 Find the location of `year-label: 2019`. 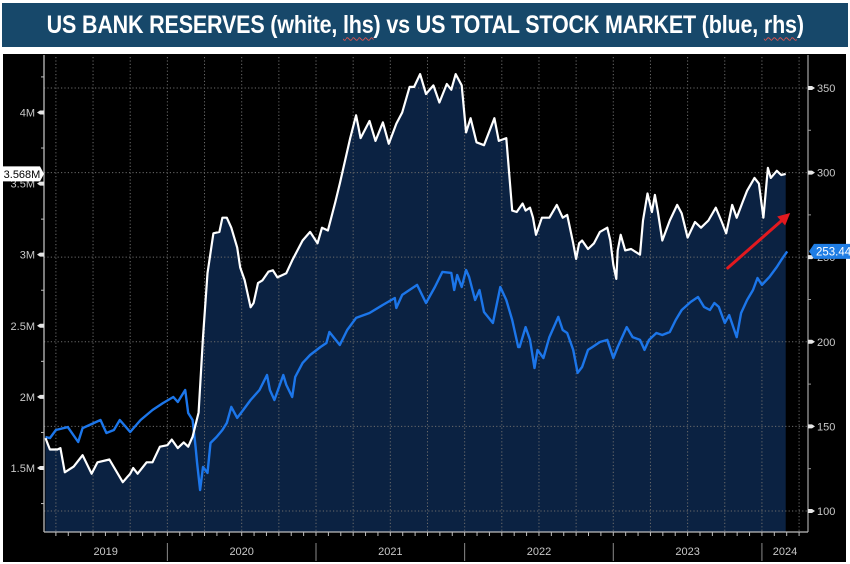

year-label: 2019 is located at coordinates (105, 552).